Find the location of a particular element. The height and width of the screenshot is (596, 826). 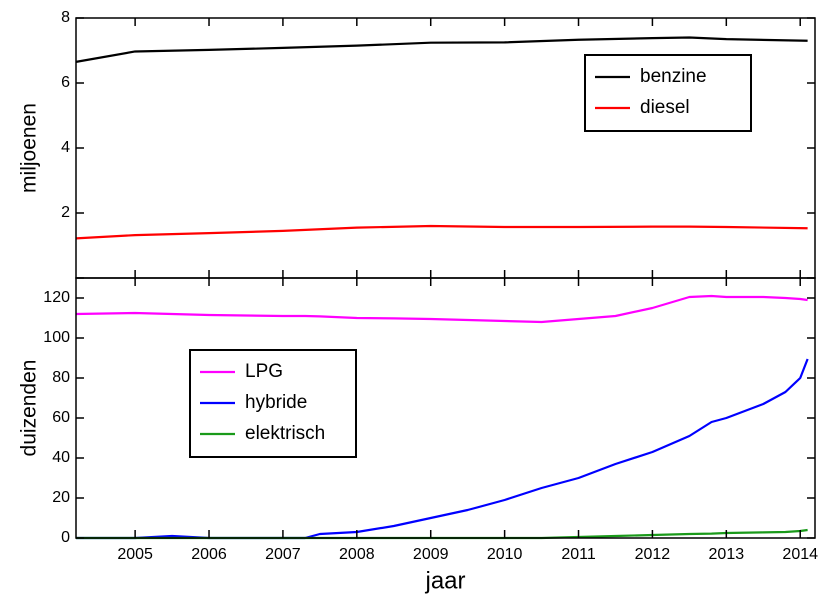

y-axis-label: duizenden is located at coordinates (29, 408).